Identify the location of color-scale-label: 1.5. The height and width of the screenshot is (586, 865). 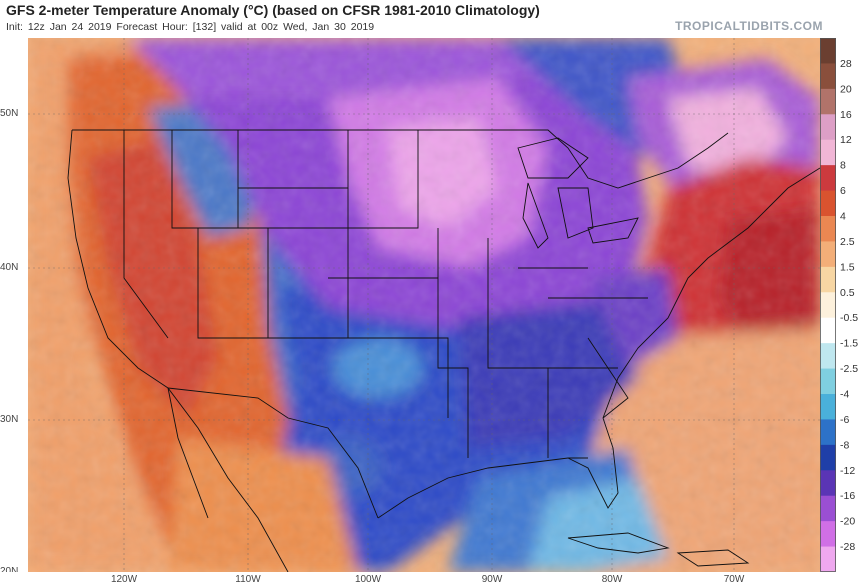
(847, 267).